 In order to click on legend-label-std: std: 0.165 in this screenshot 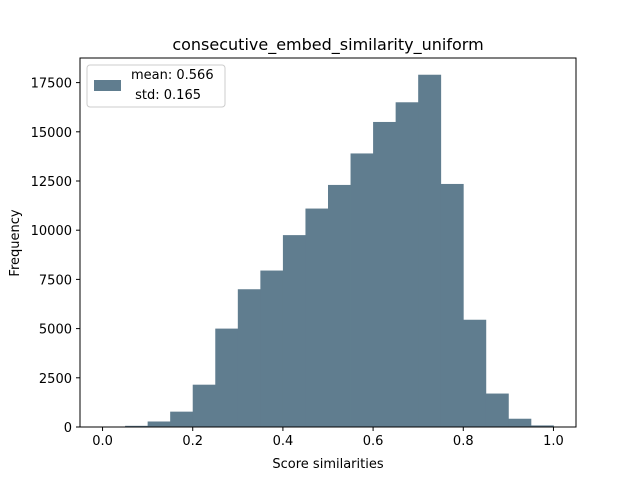, I will do `click(166, 95)`.